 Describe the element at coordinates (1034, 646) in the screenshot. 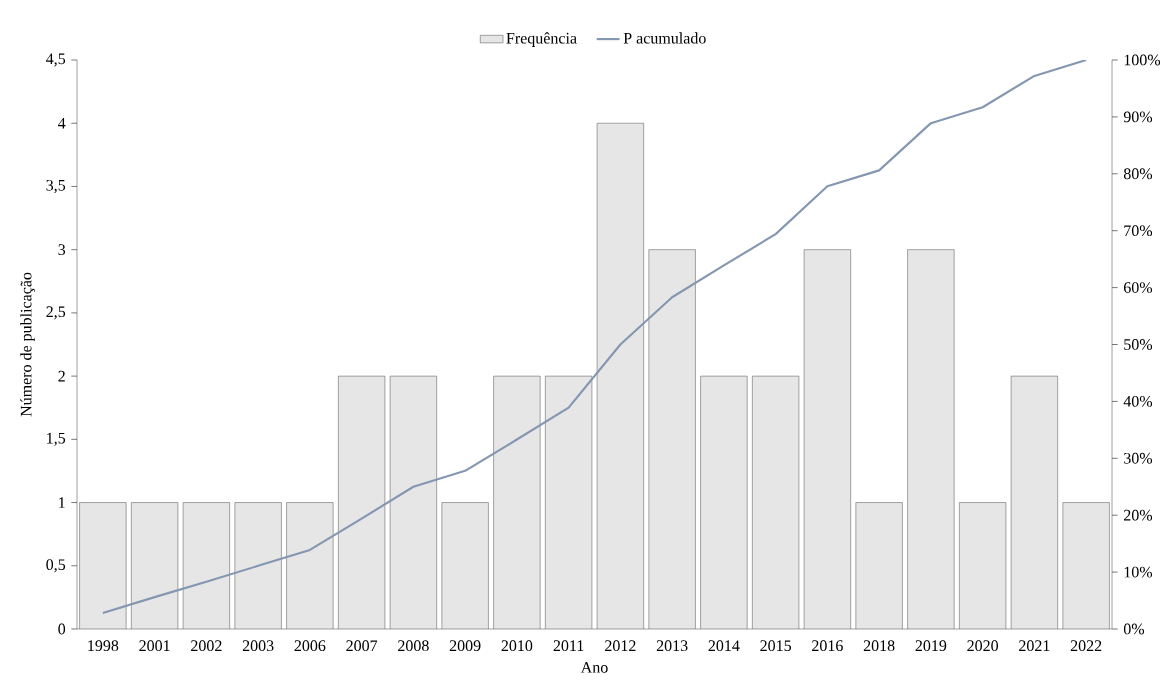

I see `x-tick-label: 2021` at that location.